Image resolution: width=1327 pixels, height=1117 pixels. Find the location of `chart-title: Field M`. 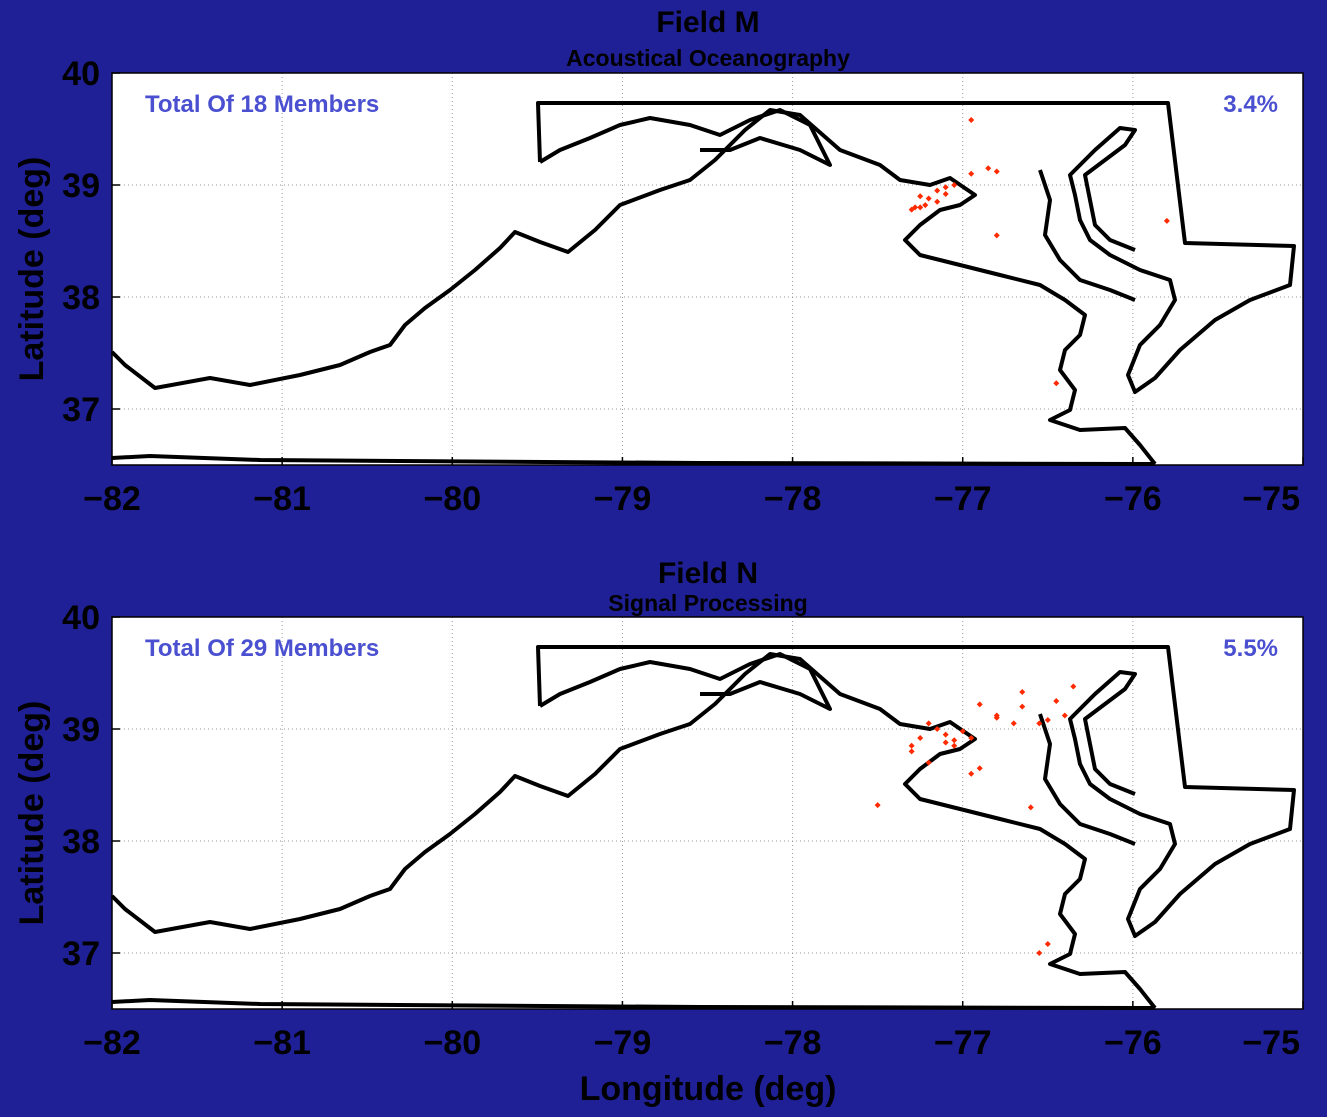

chart-title: Field M is located at coordinates (707, 22).